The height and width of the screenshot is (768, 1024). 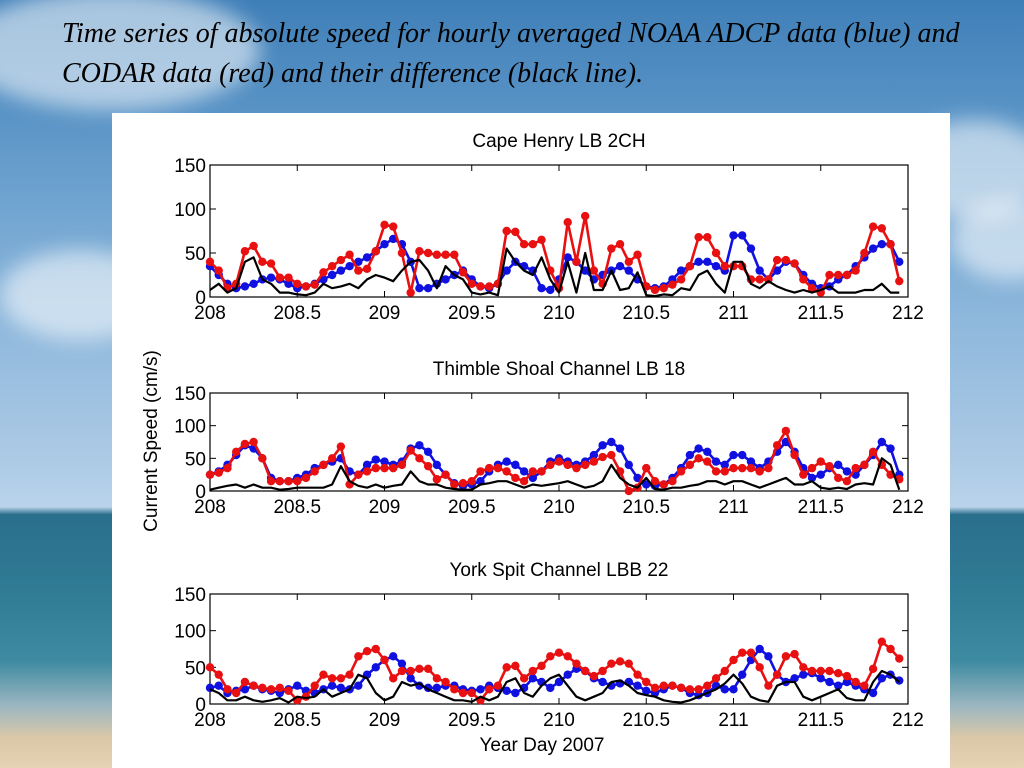 What do you see at coordinates (733, 720) in the screenshot?
I see `x-tick-label: 211` at bounding box center [733, 720].